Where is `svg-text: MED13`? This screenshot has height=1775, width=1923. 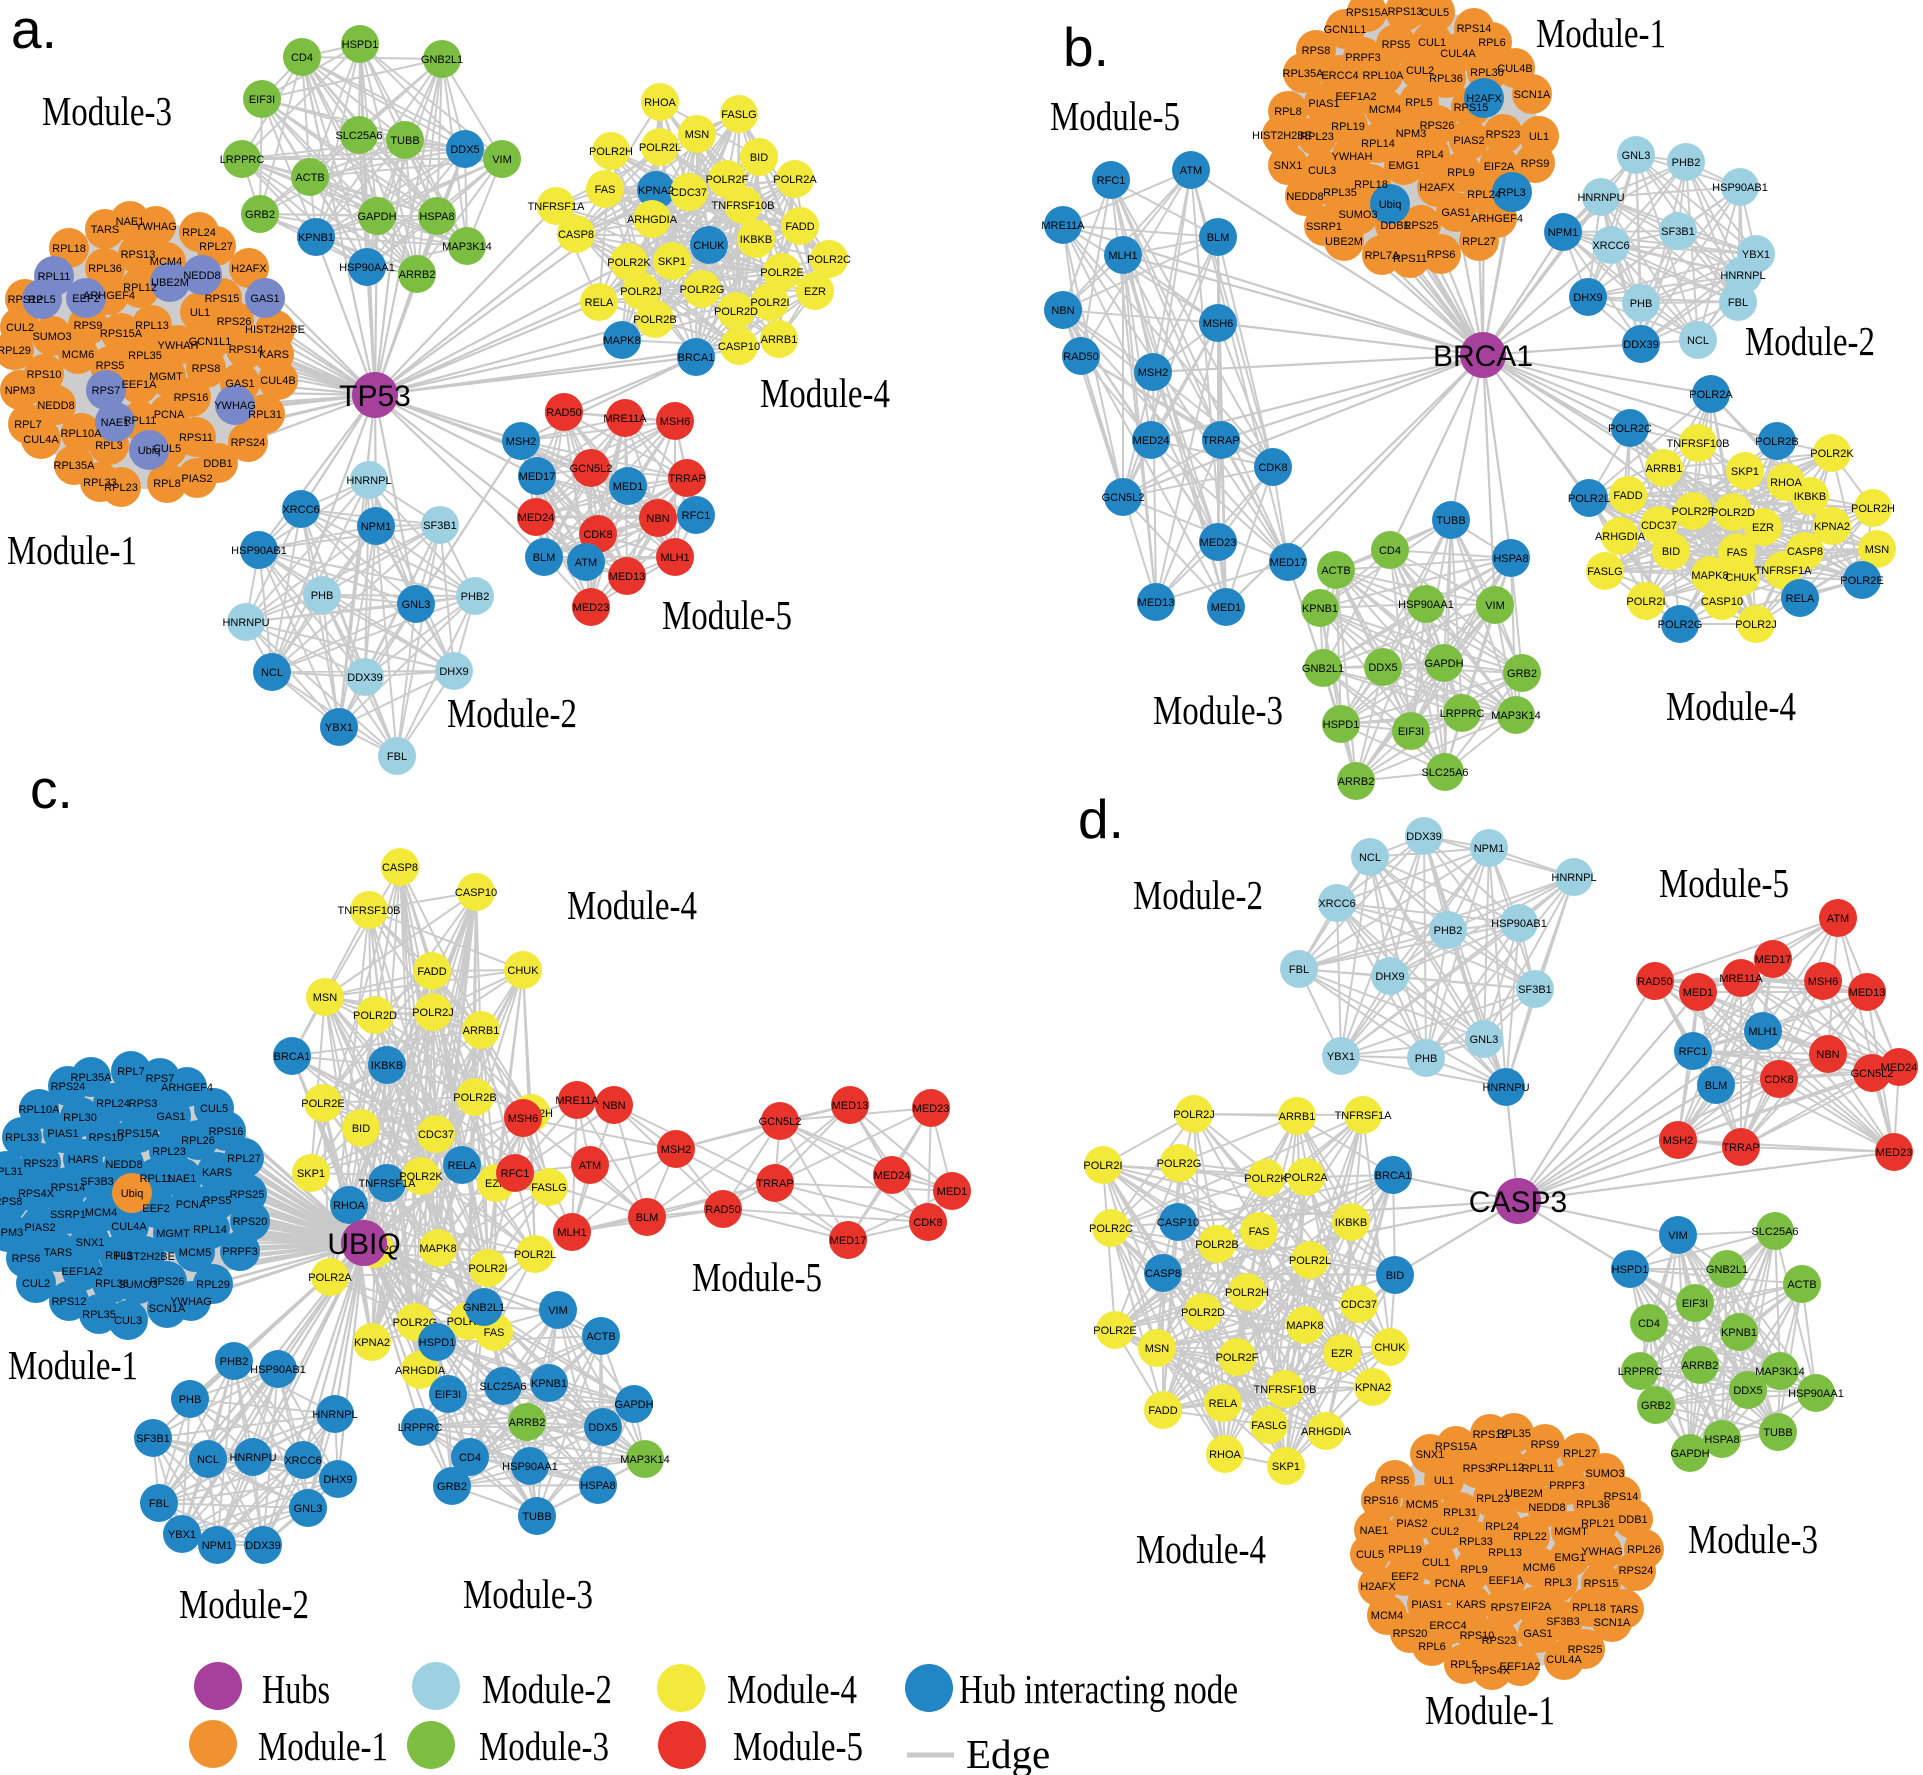 svg-text: MED13 is located at coordinates (1156, 603).